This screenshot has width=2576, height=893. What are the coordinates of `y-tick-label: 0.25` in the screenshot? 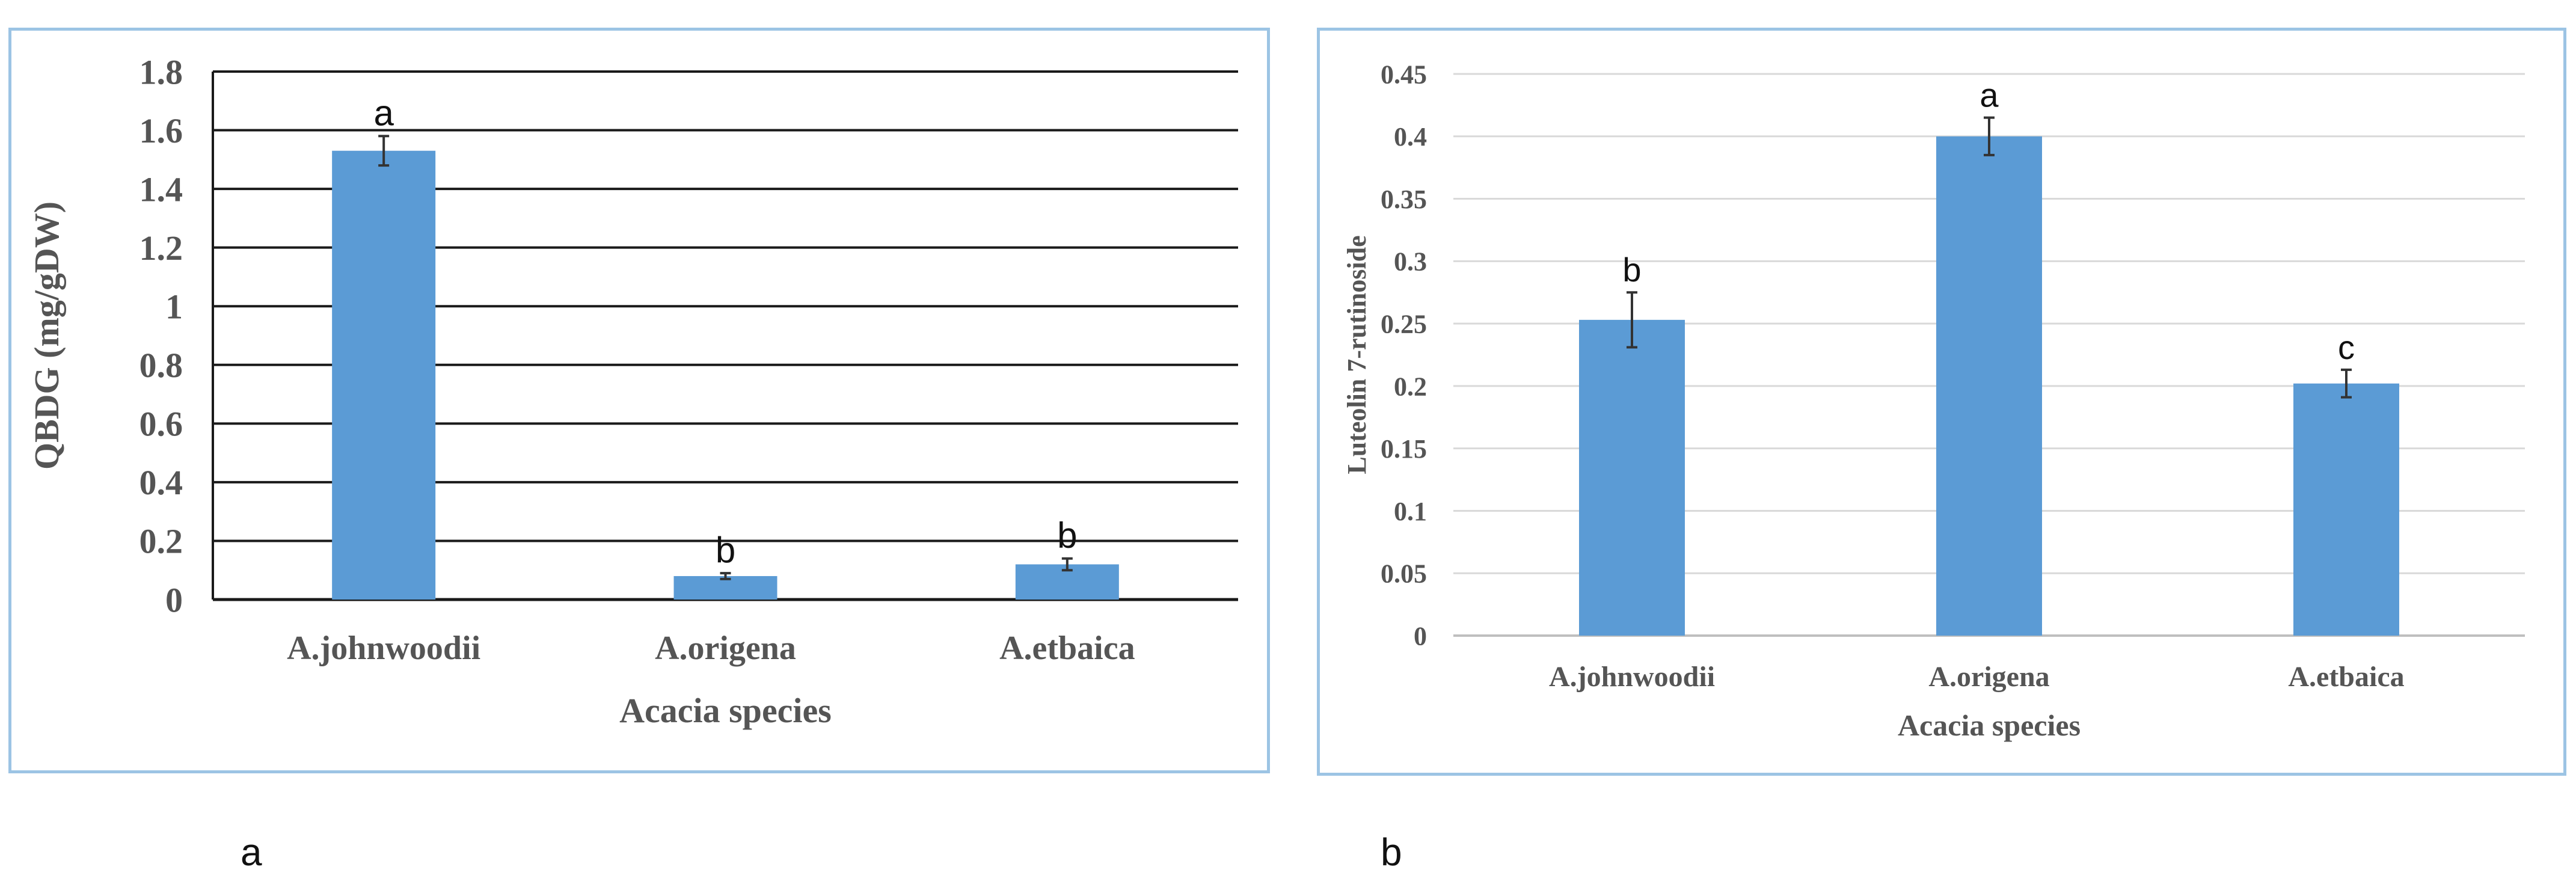 It's located at (1404, 324).